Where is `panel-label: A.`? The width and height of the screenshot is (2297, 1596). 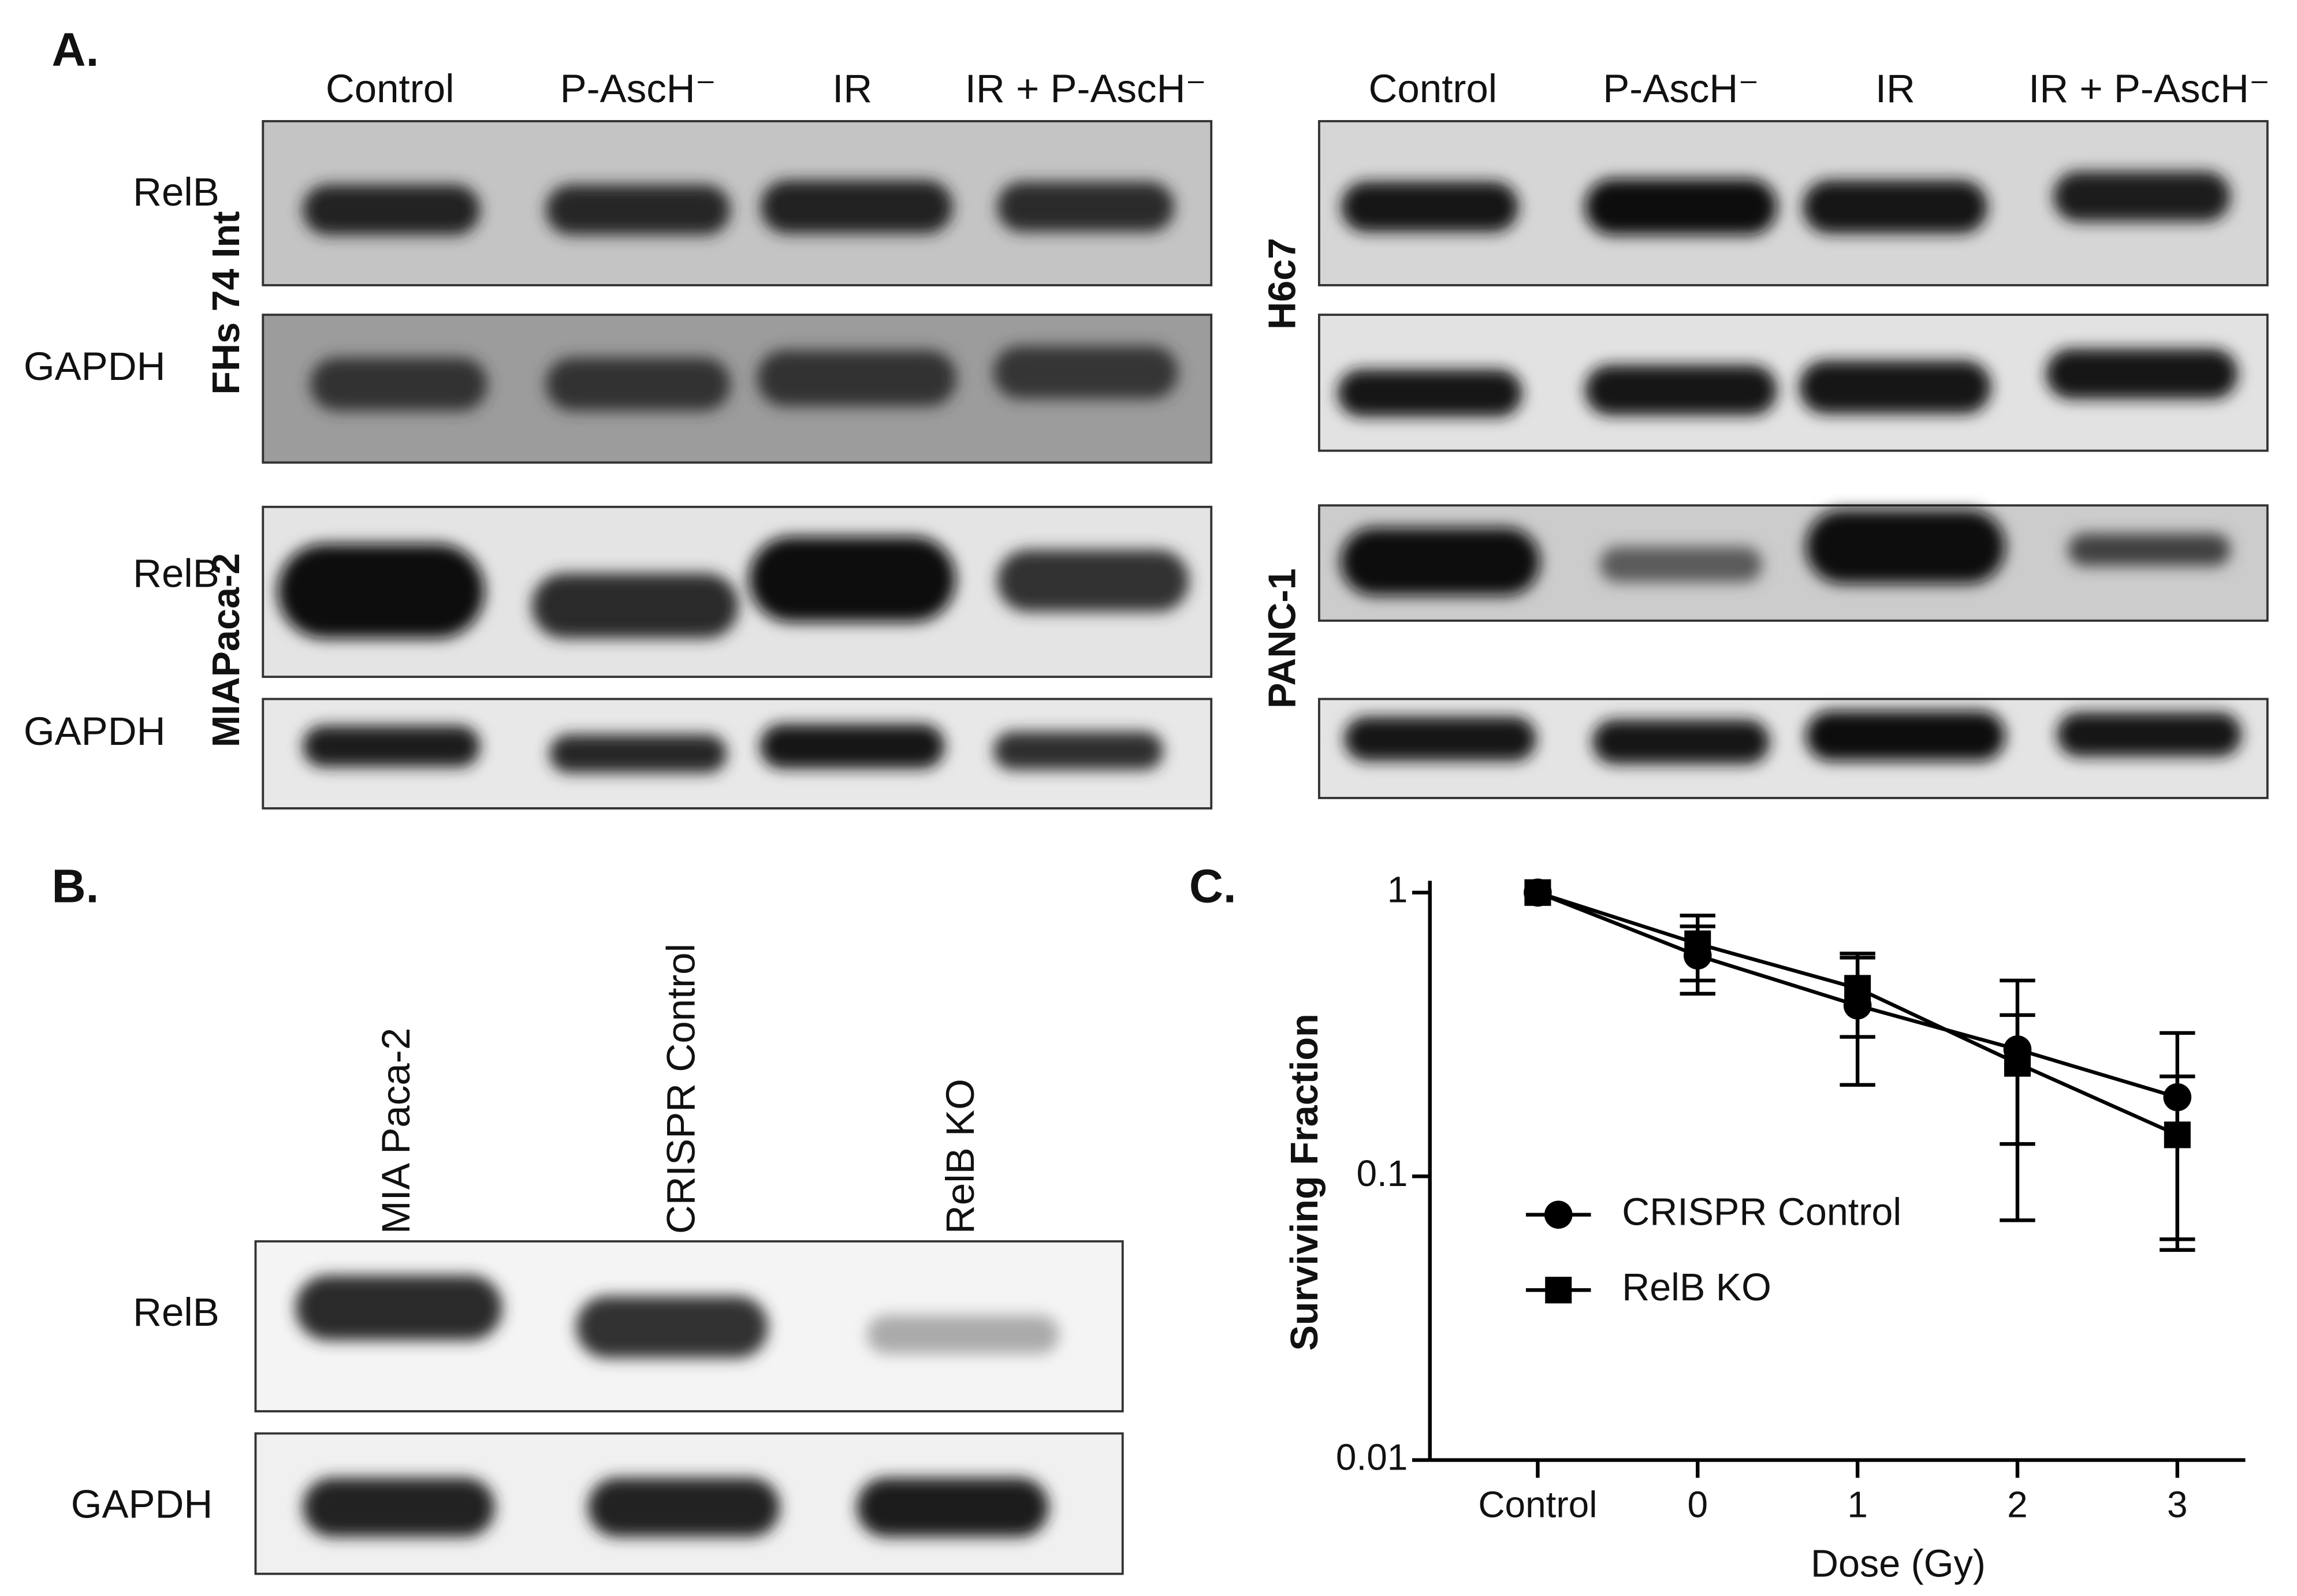 panel-label: A. is located at coordinates (75, 50).